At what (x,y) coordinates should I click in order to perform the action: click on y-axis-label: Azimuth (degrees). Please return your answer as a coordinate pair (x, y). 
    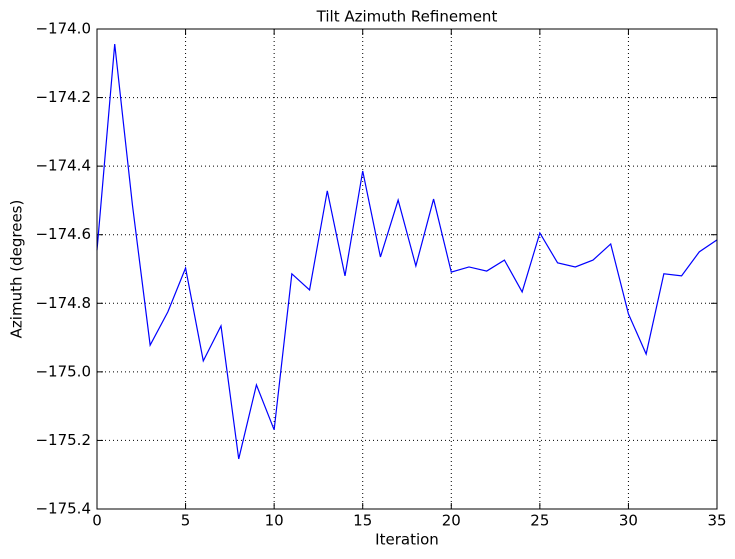
    Looking at the image, I should click on (17, 269).